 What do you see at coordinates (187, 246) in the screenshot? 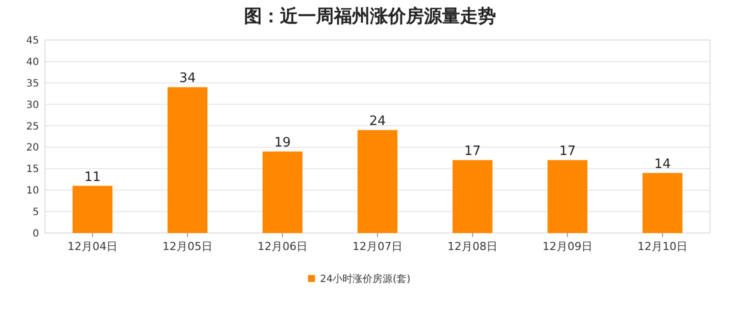
I see `x-tick-label: 12月05日` at bounding box center [187, 246].